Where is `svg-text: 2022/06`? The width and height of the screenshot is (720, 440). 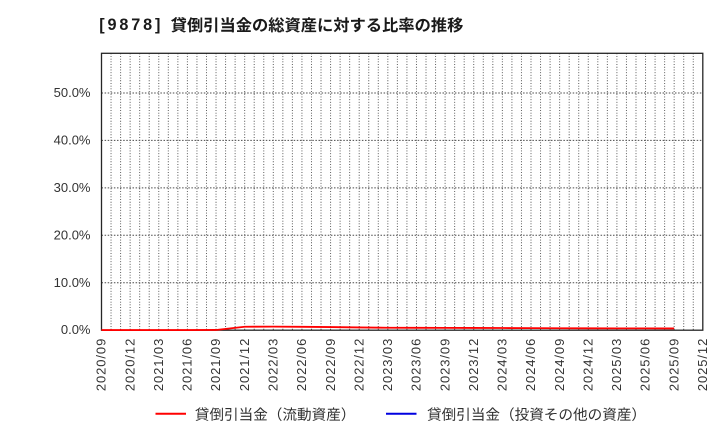 svg-text: 2022/06 is located at coordinates (301, 364).